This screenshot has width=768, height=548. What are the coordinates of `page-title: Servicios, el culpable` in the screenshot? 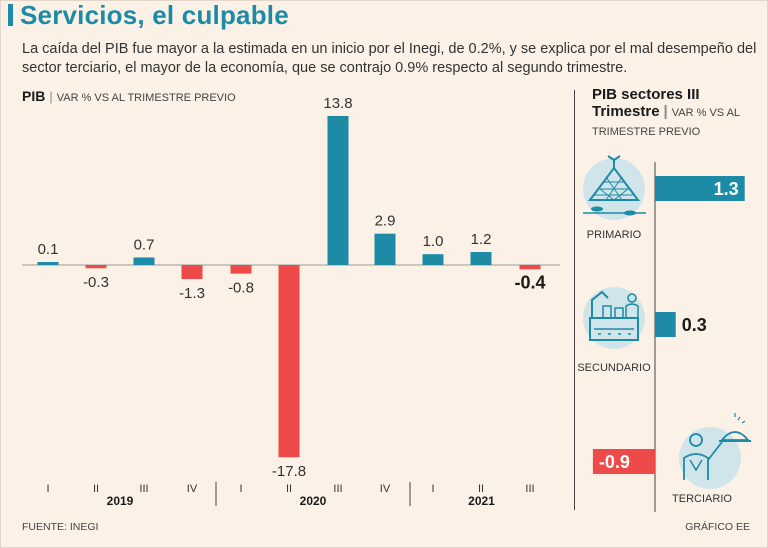 It's located at (154, 15).